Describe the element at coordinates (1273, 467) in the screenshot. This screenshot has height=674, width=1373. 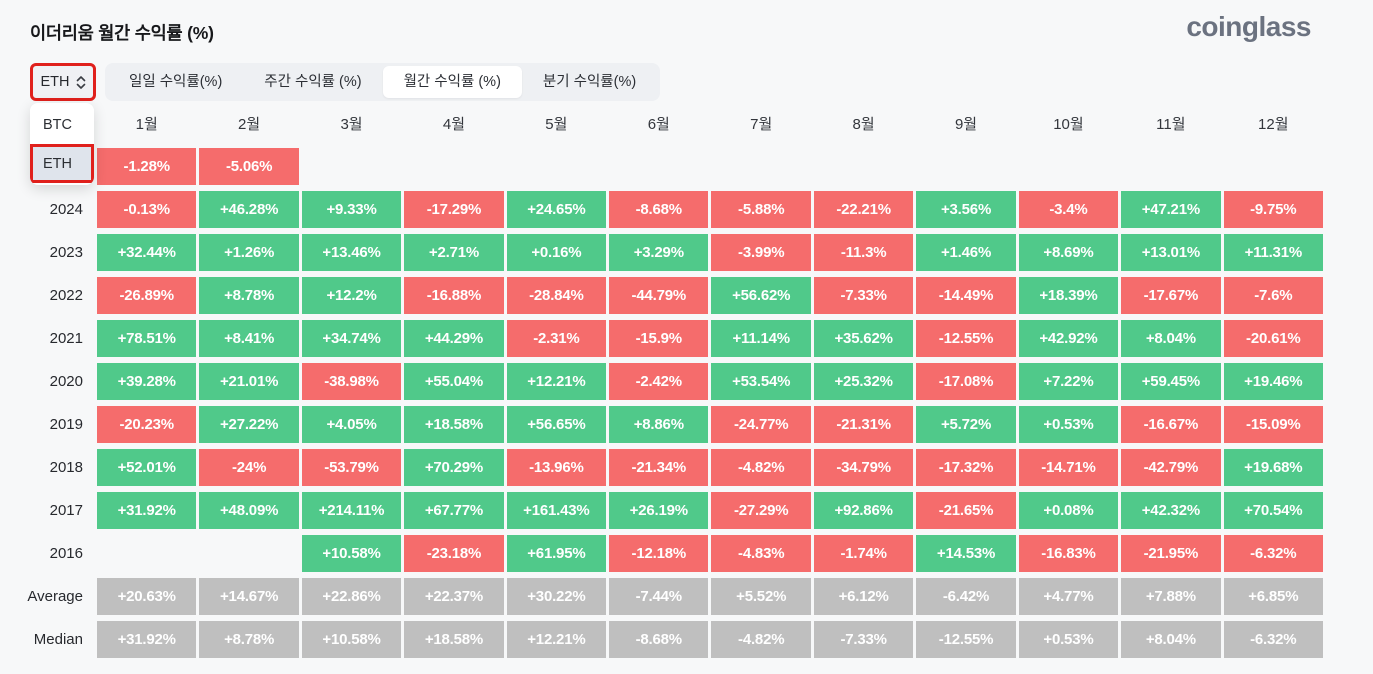
I see `return-cell: +19.68%` at that location.